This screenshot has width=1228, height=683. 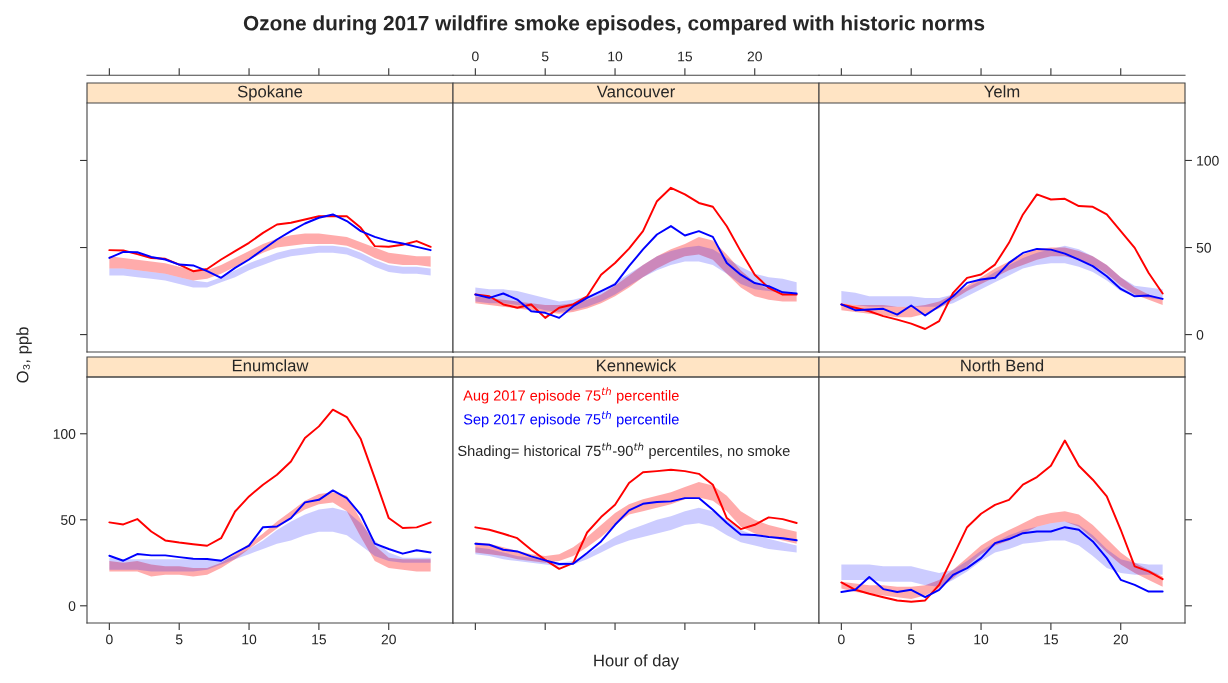 What do you see at coordinates (24, 355) in the screenshot?
I see `y-axis-title: O₃, ppb` at bounding box center [24, 355].